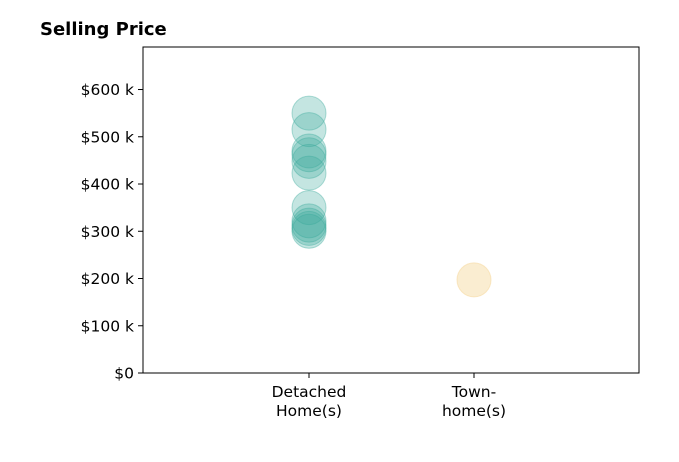 This screenshot has height=462, width=679. What do you see at coordinates (107, 90) in the screenshot?
I see `y-tick-label: $600 k` at bounding box center [107, 90].